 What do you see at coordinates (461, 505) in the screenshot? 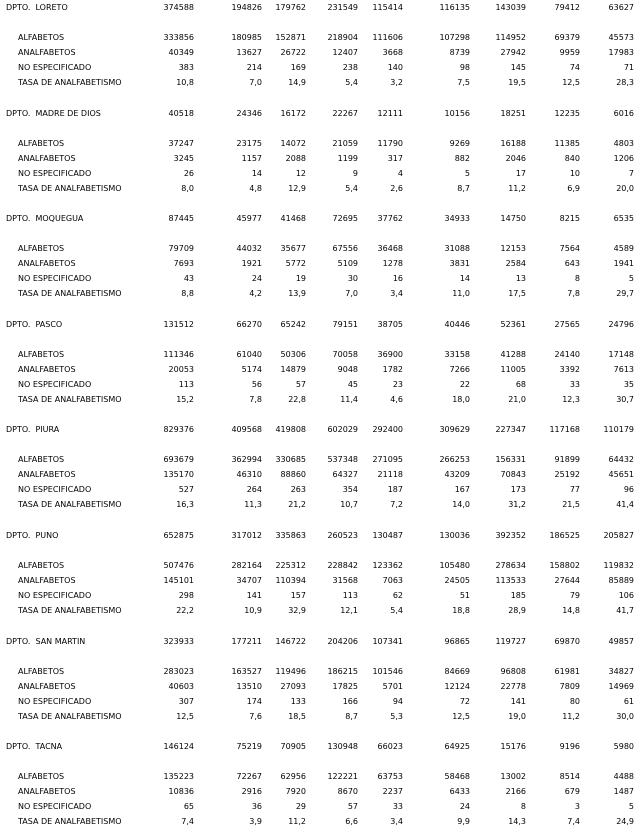
I see `cell: 14,0` at bounding box center [461, 505].